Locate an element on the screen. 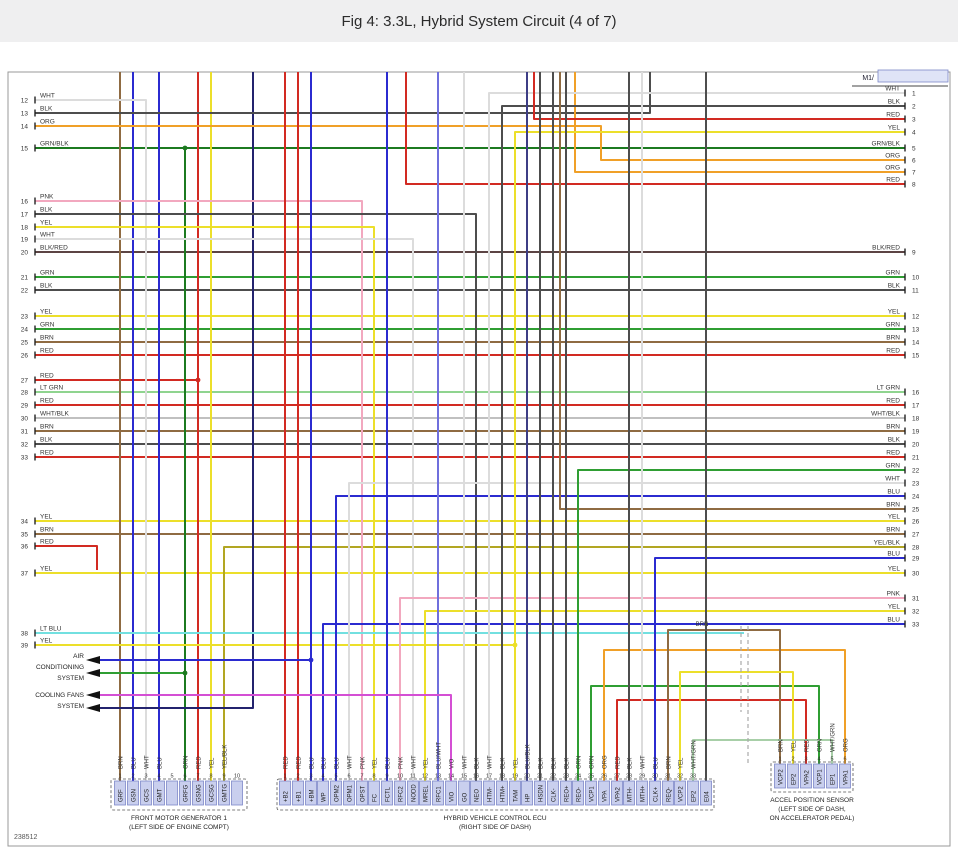 This screenshot has height=856, width=958. pin-number: 39 is located at coordinates (25, 646).